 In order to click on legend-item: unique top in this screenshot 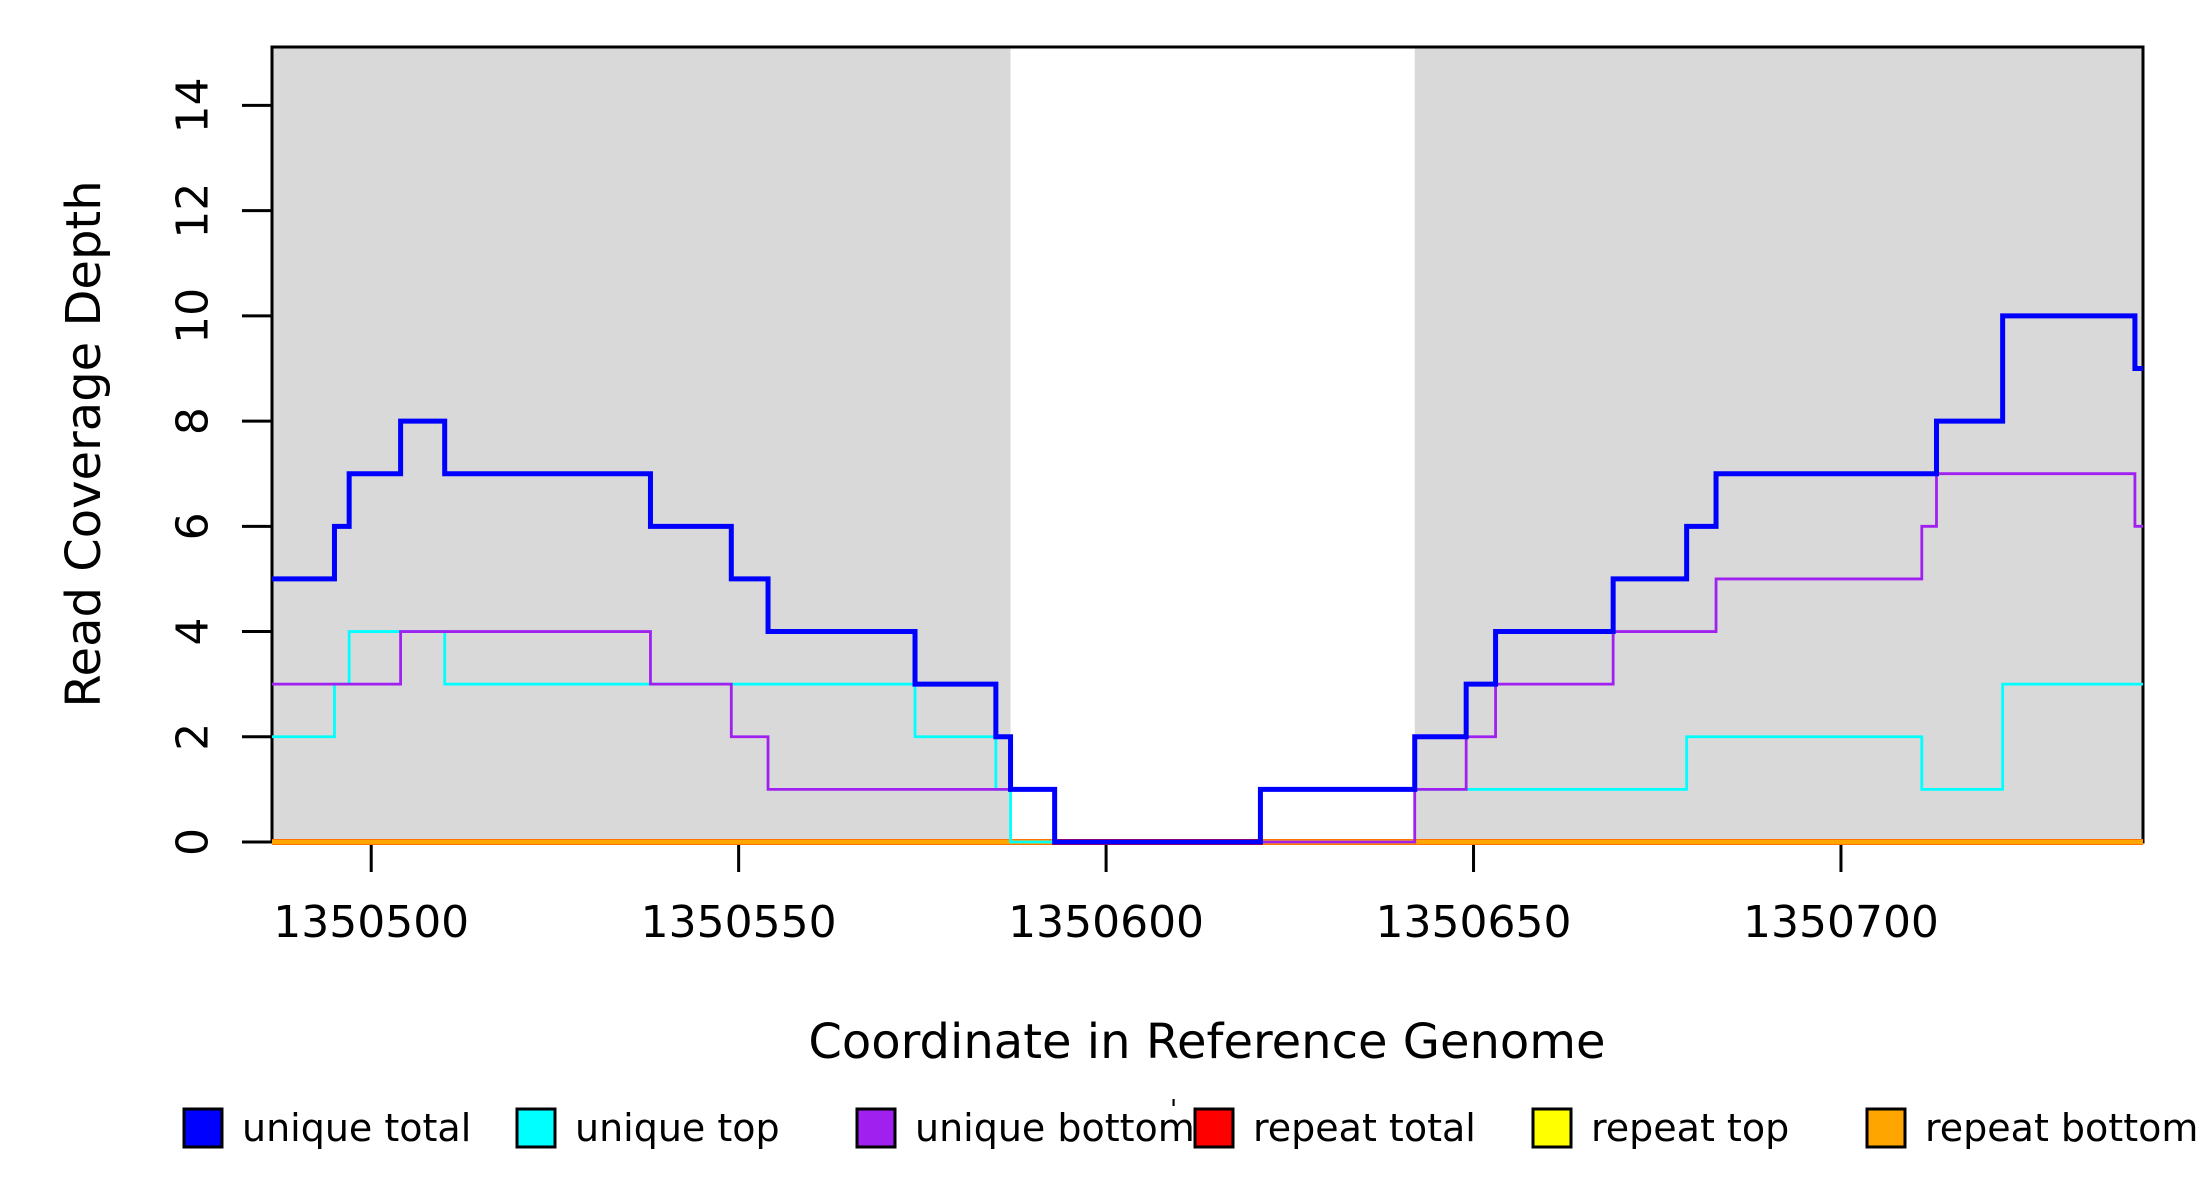, I will do `click(647, 1128)`.